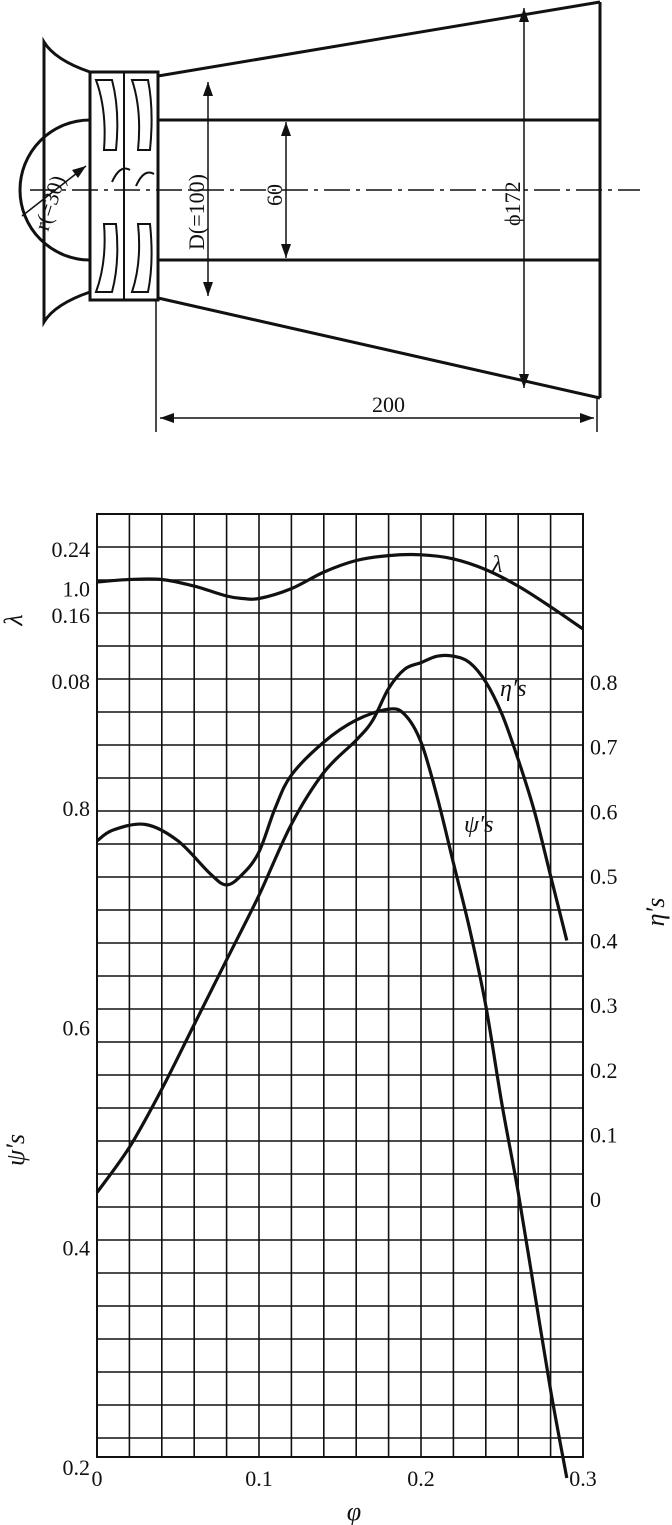 The image size is (672, 1525). Describe the element at coordinates (77, 1247) in the screenshot. I see `psi-tick-label: 0.4` at that location.